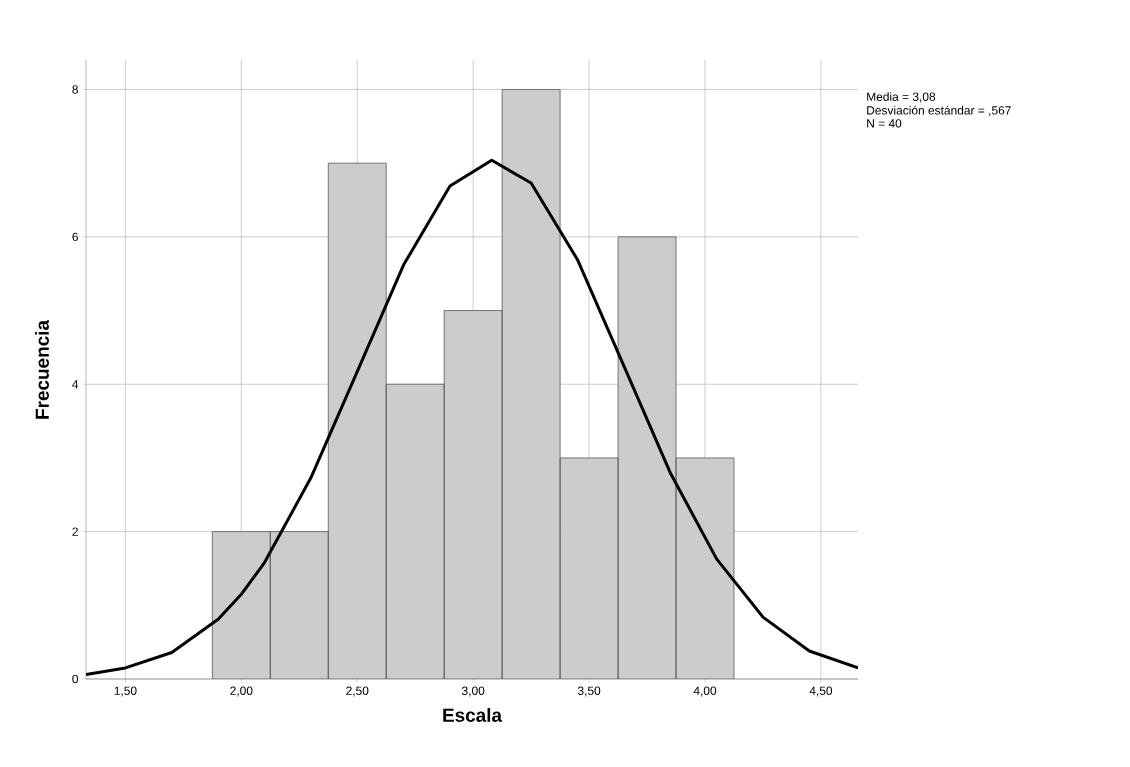 Image resolution: width=1130 pixels, height=767 pixels. Describe the element at coordinates (357, 691) in the screenshot. I see `x-tick-label: 2,50` at that location.